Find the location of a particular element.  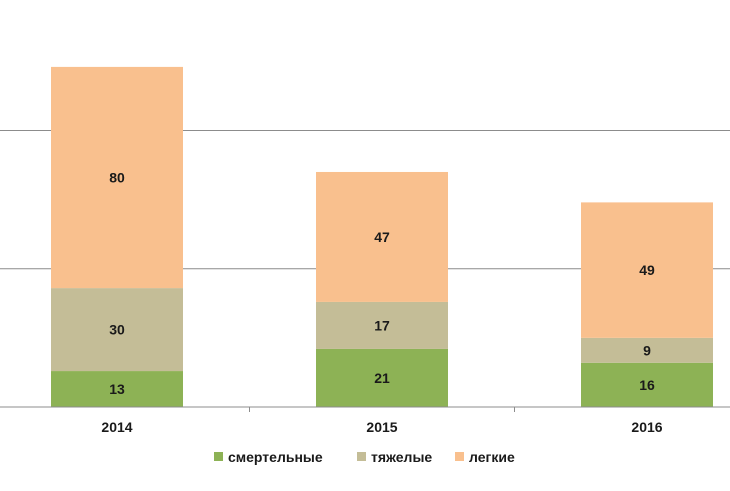

data-label-2014-series-2: 80 is located at coordinates (117, 178).